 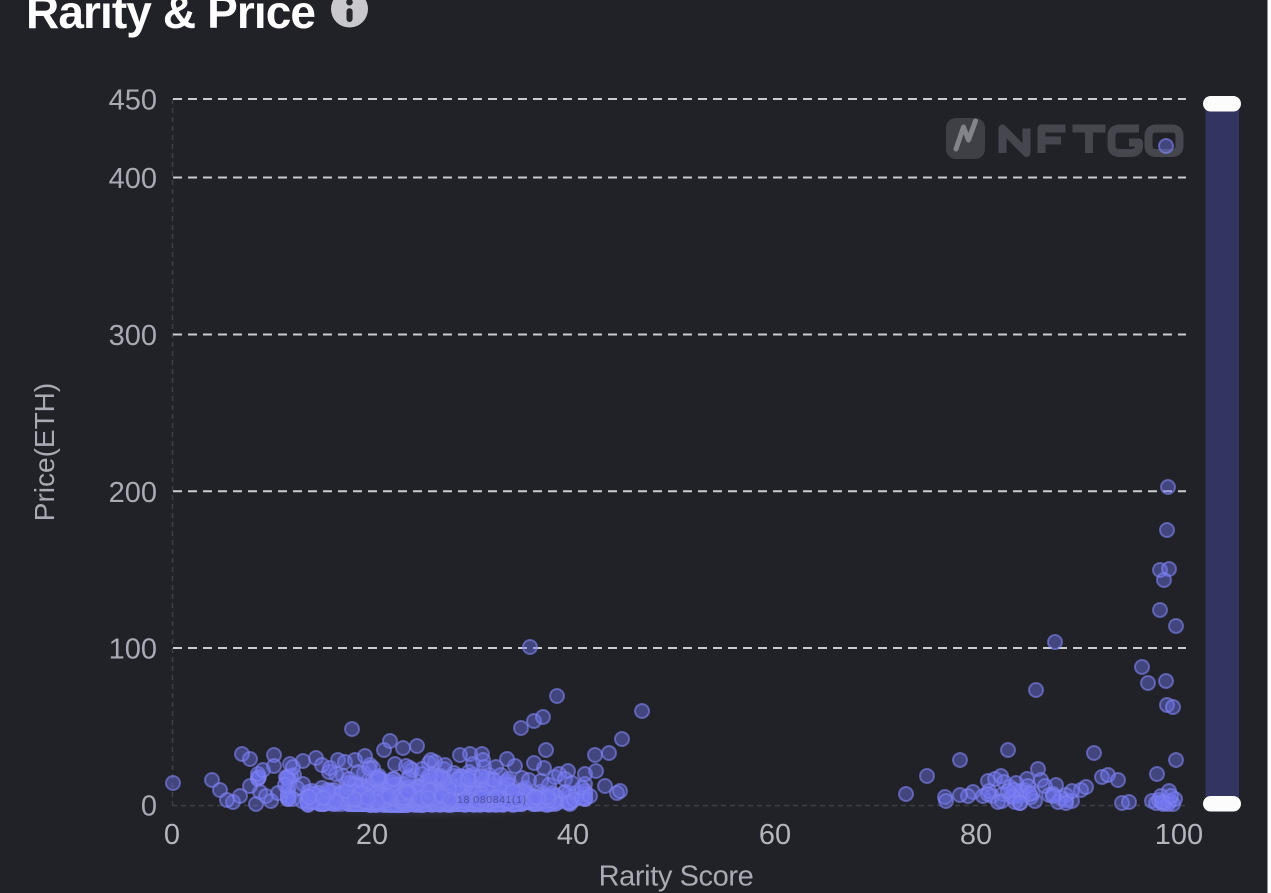 I want to click on svg-text: 450, so click(x=133, y=101).